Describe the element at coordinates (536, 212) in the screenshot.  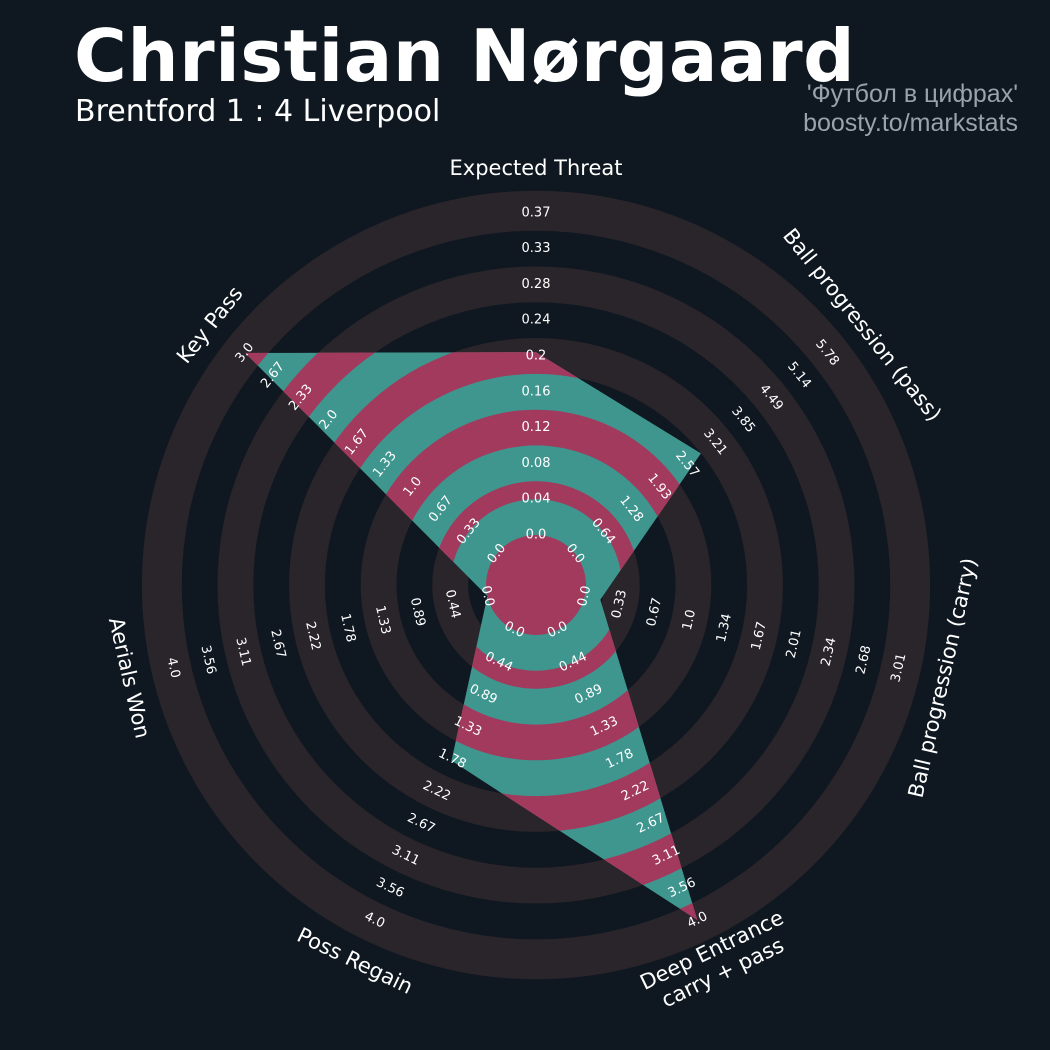
I see `tick-label: 0.37` at that location.